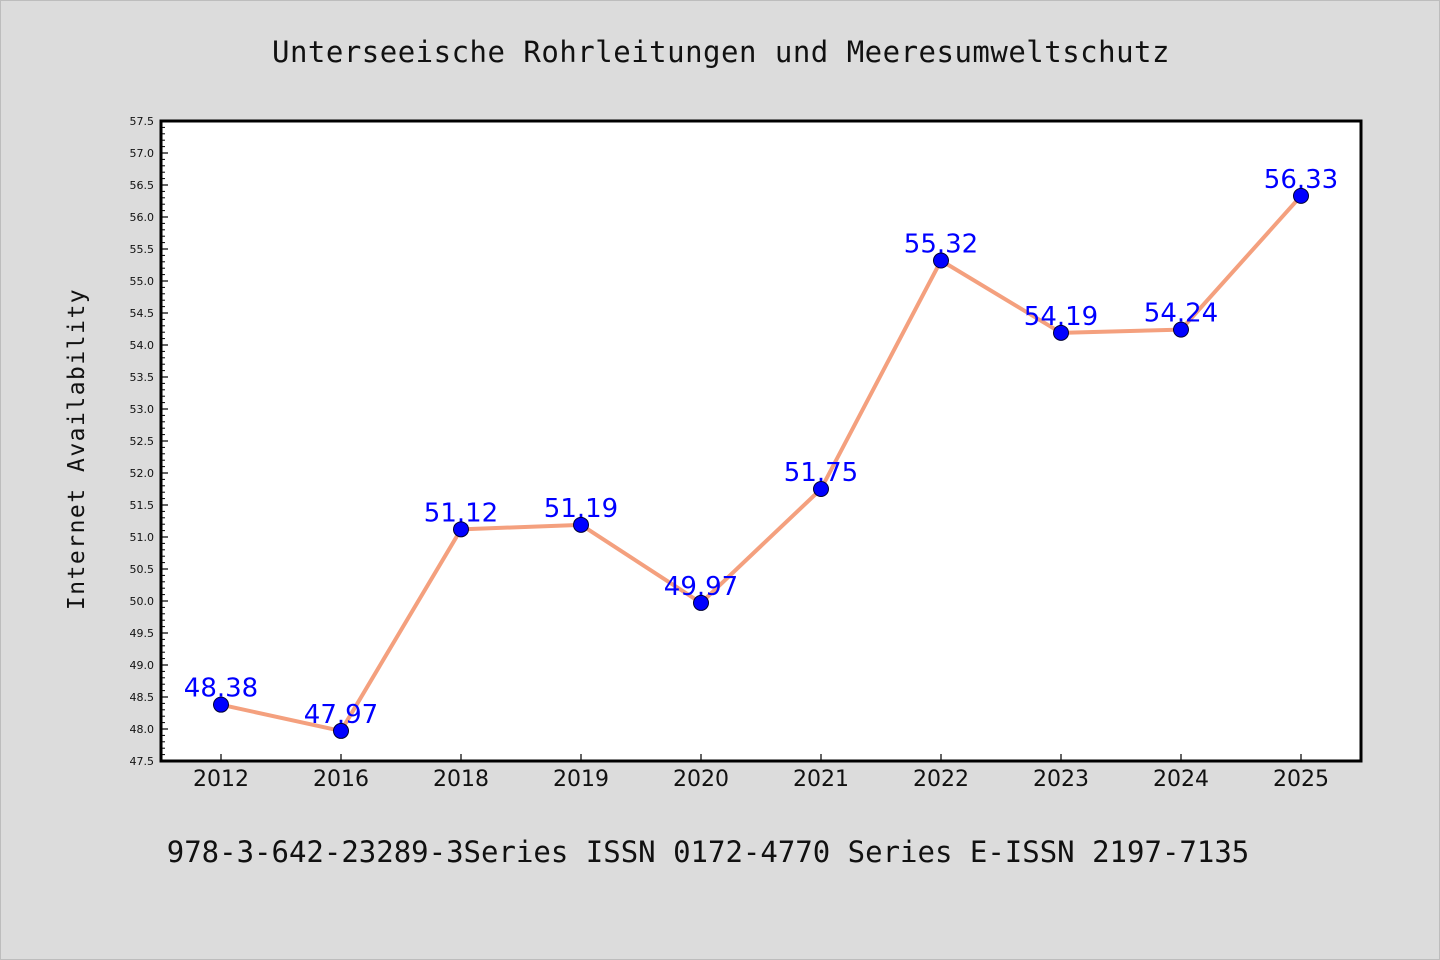  What do you see at coordinates (142, 313) in the screenshot?
I see `y-tick-label: 54.5` at bounding box center [142, 313].